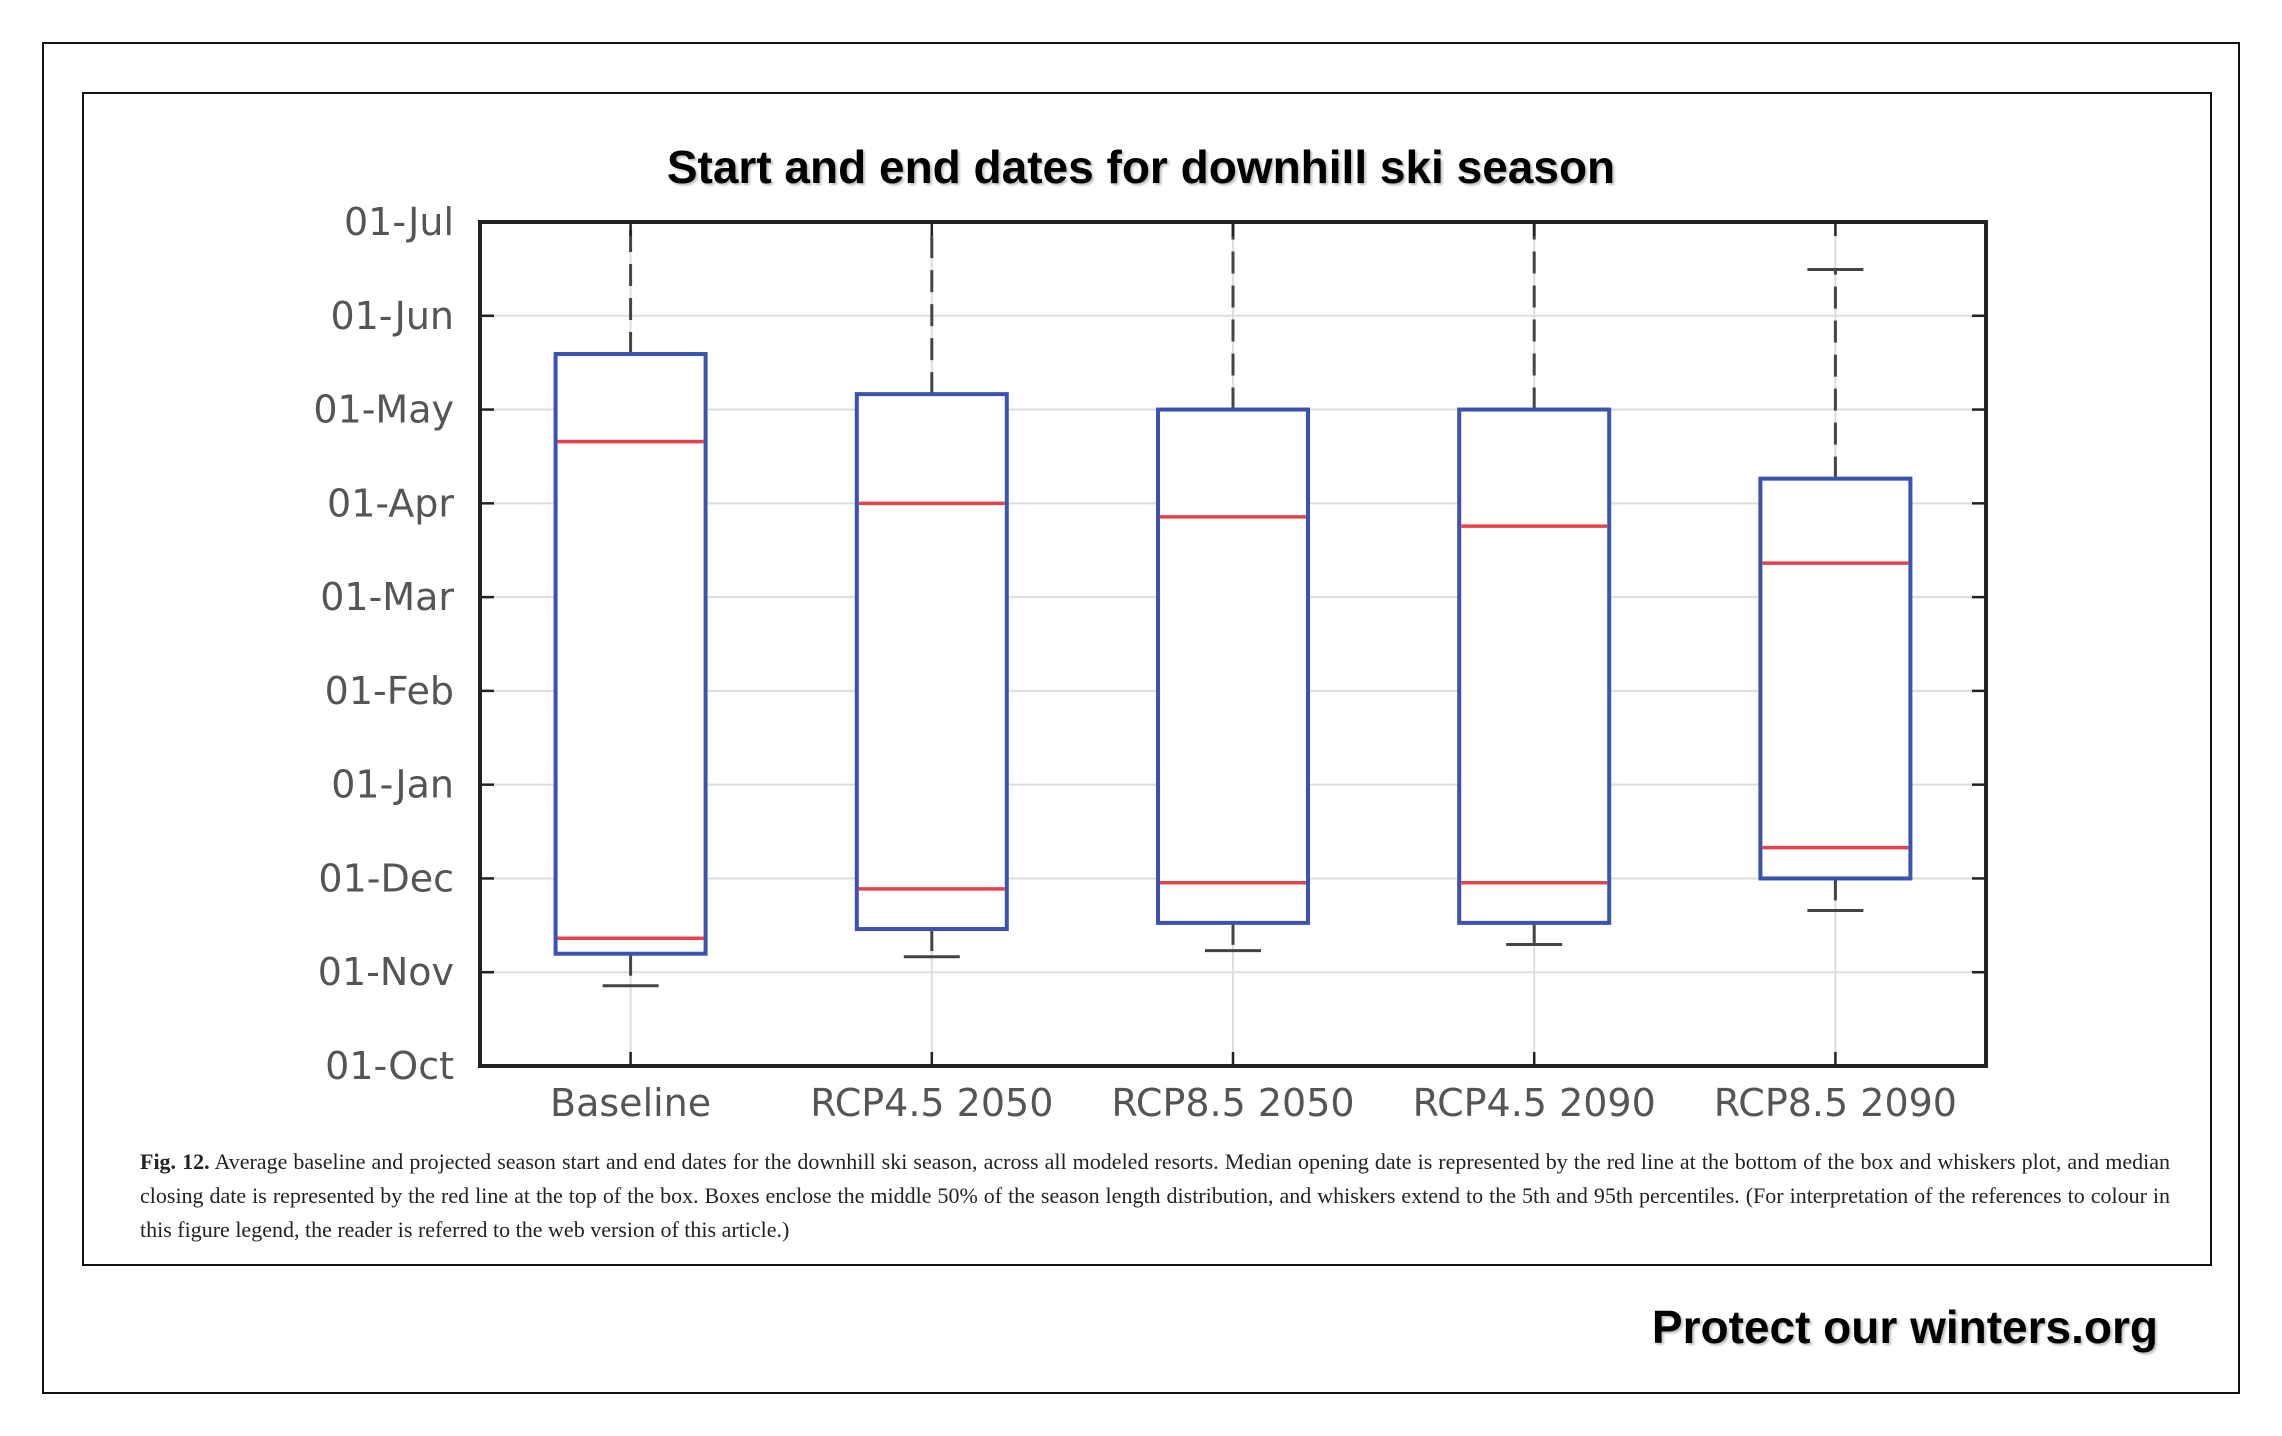  What do you see at coordinates (630, 1103) in the screenshot?
I see `x-tick-label: Baseline` at bounding box center [630, 1103].